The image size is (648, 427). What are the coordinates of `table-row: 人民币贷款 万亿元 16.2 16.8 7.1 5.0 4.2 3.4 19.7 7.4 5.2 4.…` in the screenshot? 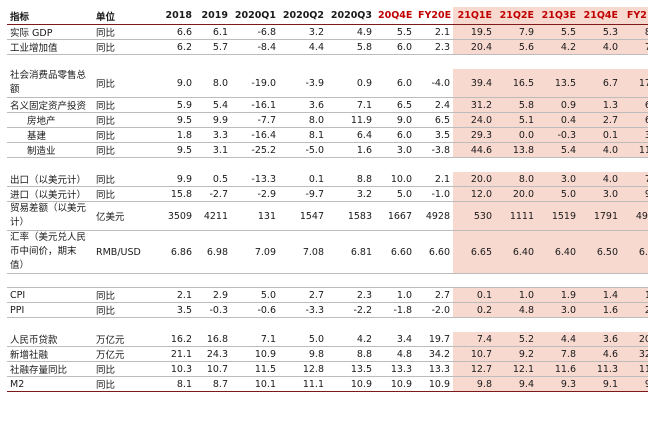 It's located at (327, 339).